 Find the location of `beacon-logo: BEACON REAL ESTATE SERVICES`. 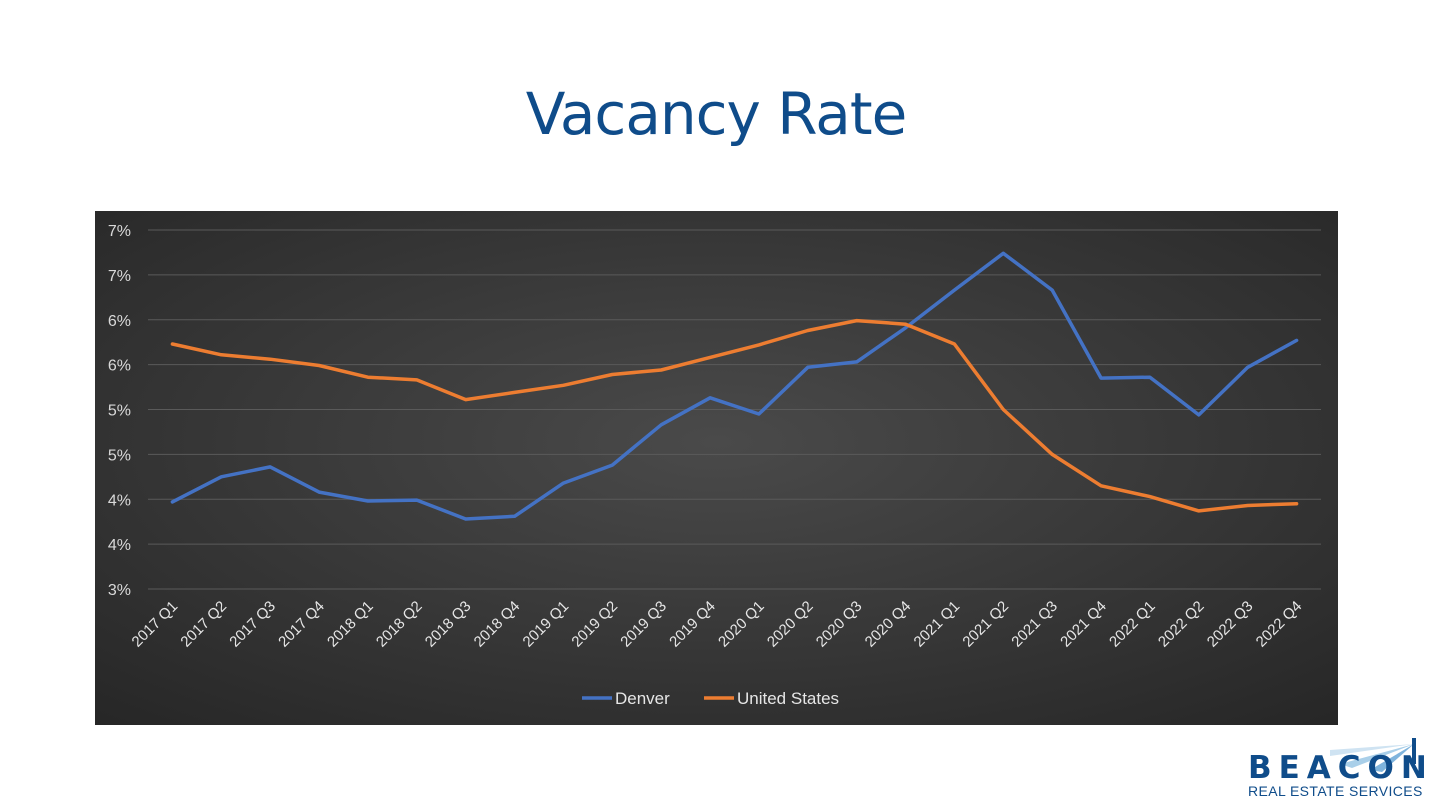

beacon-logo: BEACON REAL ESTATE SERVICES is located at coordinates (1336, 768).